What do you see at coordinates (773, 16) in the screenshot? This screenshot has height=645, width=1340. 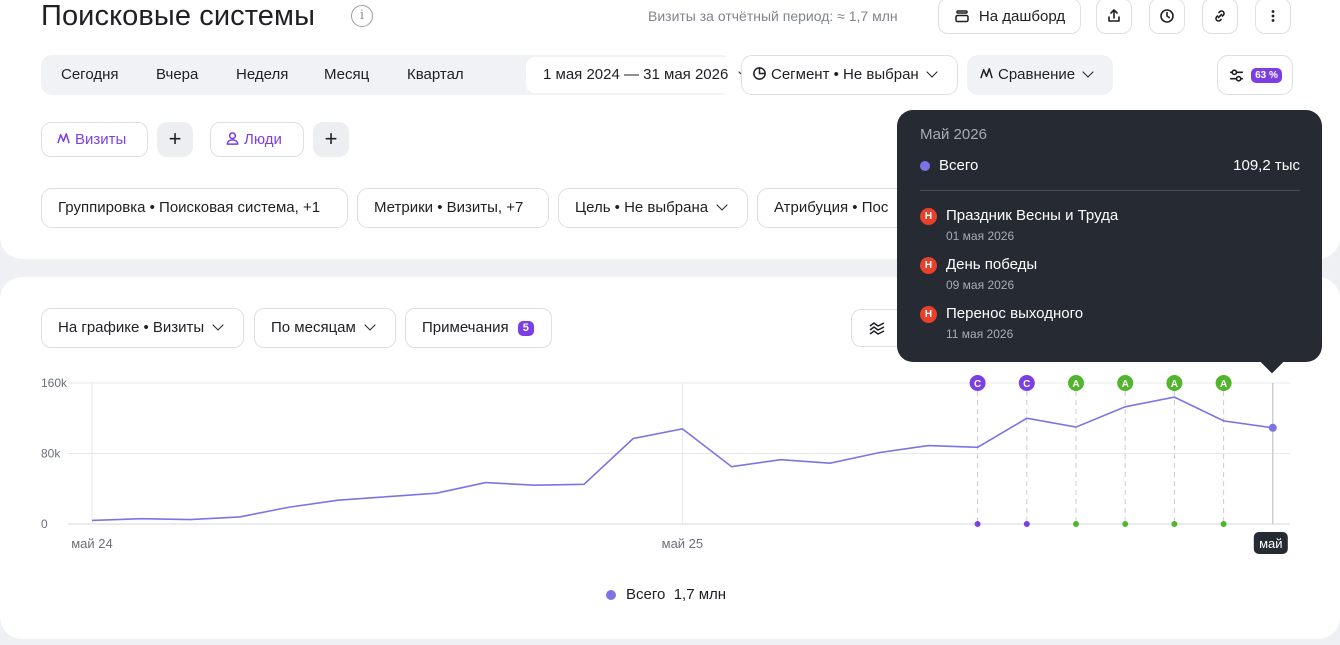 I see `visits-total: Визиты за отчётный период: ≈ 1,7 млн` at bounding box center [773, 16].